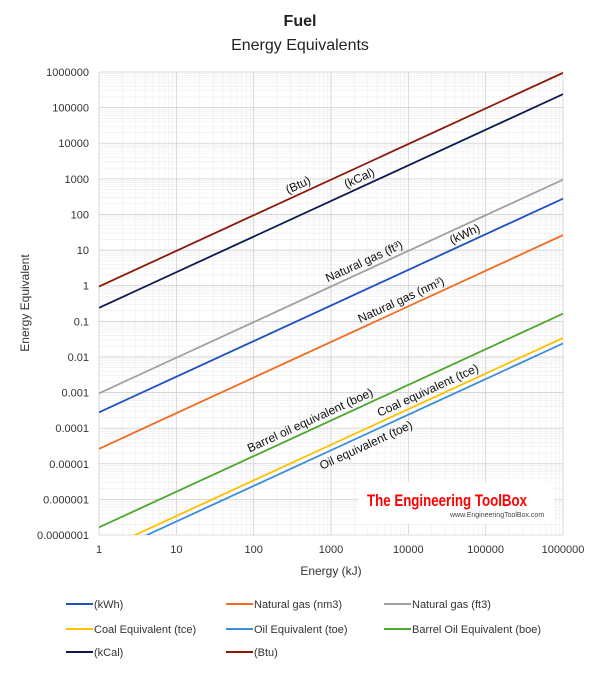 The width and height of the screenshot is (600, 674). Describe the element at coordinates (176, 550) in the screenshot. I see `x-tick-label: 10` at that location.